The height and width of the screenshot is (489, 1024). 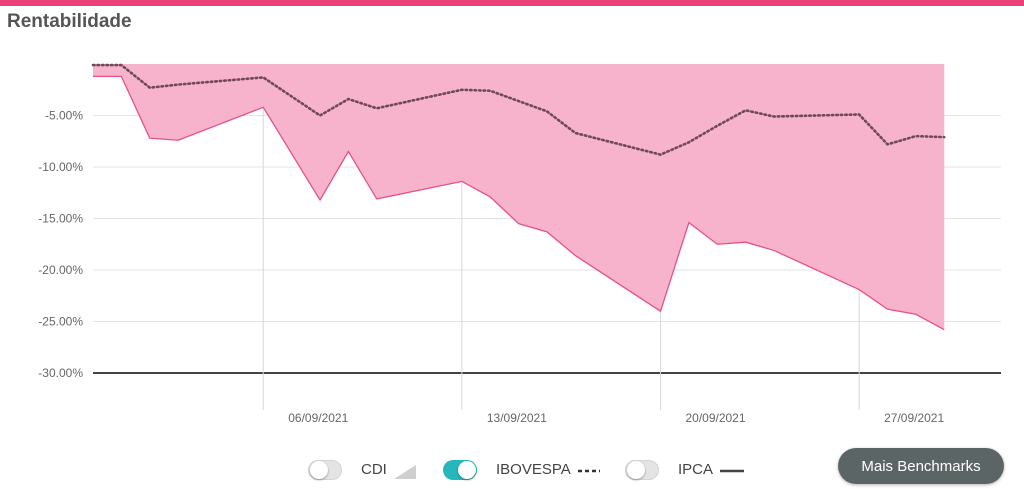 What do you see at coordinates (60, 270) in the screenshot?
I see `y-tick-label: -20.00%` at bounding box center [60, 270].